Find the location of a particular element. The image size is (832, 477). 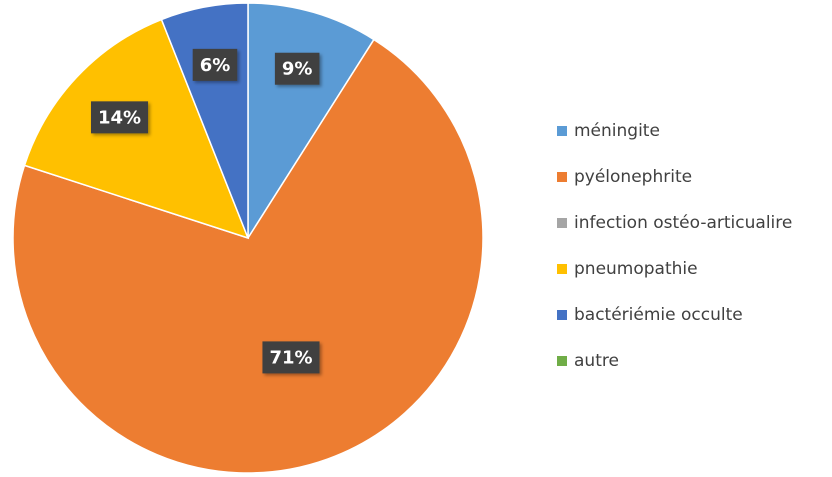

legend-label: méningite is located at coordinates (617, 131).